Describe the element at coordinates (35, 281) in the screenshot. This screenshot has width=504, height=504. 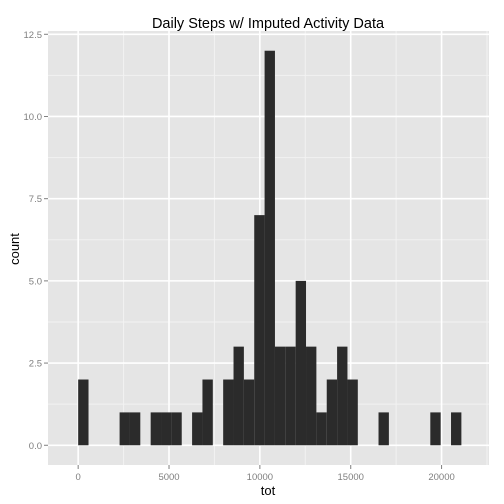
I see `y-tick-label: 5.0` at that location.